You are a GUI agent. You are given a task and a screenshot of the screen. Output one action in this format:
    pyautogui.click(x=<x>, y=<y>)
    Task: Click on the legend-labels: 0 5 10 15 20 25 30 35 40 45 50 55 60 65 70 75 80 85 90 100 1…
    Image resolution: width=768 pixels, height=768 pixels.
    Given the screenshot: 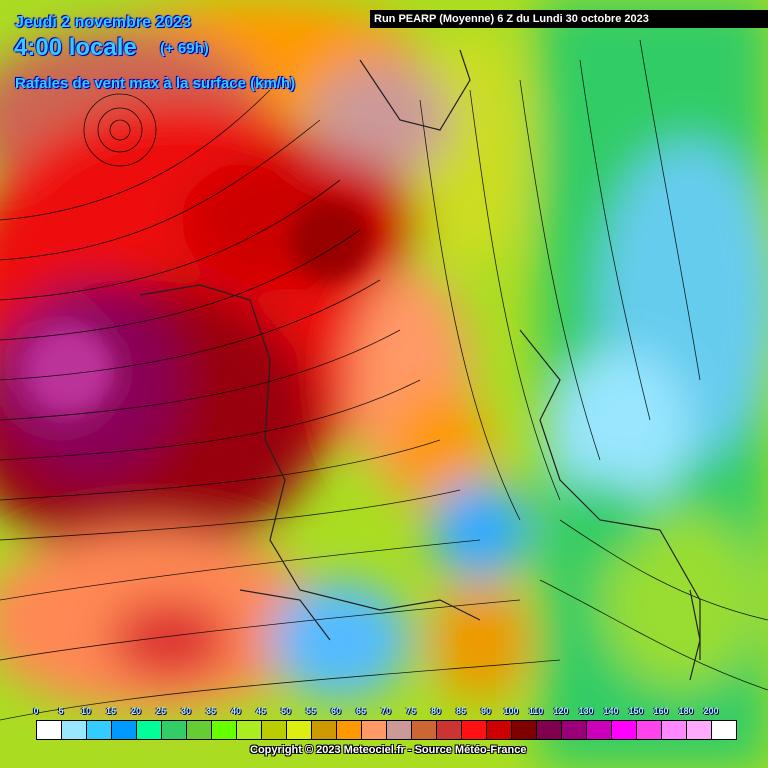 What is the action you would take?
    pyautogui.click(x=386, y=712)
    